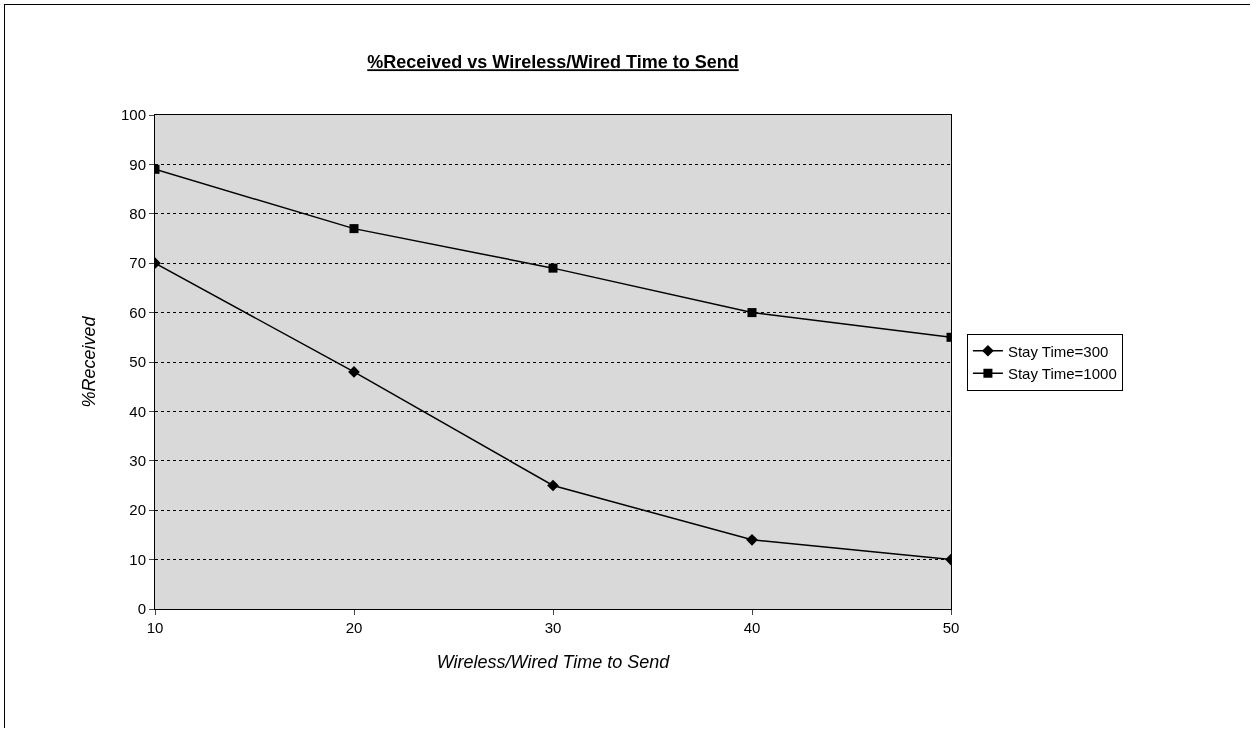  What do you see at coordinates (553, 662) in the screenshot?
I see `x-axis-title: Wireless/Wired Time to Send` at bounding box center [553, 662].